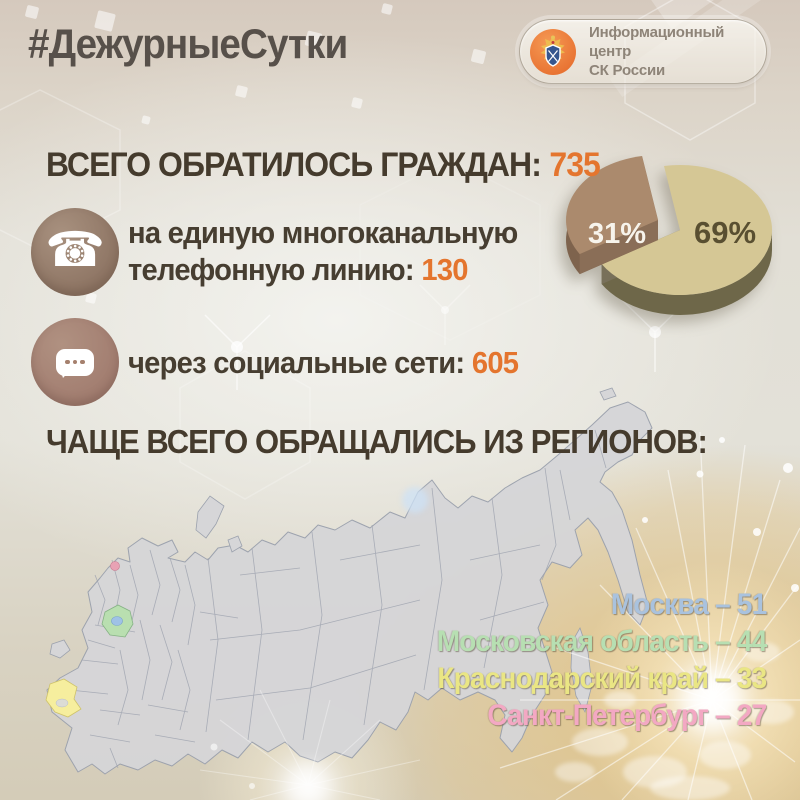  What do you see at coordinates (377, 441) in the screenshot?
I see `regions-heading: ЧАЩЕ ВСЕГО ОБРАЩАЛИСЬ ИЗ РЕГИОНОВ:` at bounding box center [377, 441].